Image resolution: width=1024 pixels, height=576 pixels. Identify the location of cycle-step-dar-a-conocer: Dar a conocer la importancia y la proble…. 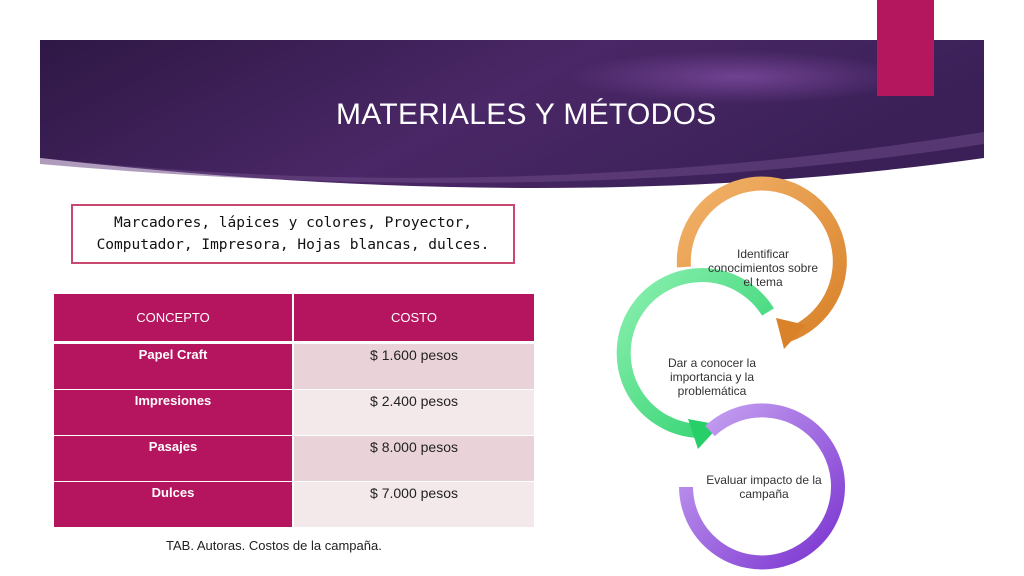
(712, 377).